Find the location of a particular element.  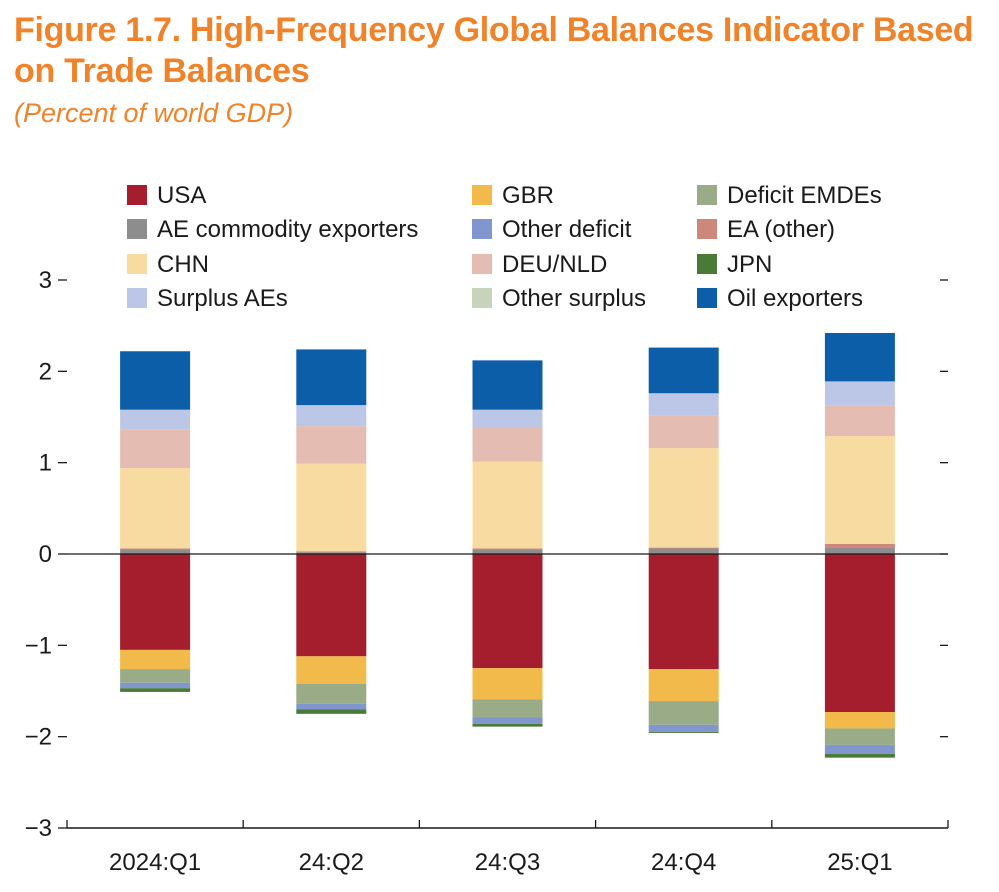

y-tick-label: 0 is located at coordinates (45, 554).